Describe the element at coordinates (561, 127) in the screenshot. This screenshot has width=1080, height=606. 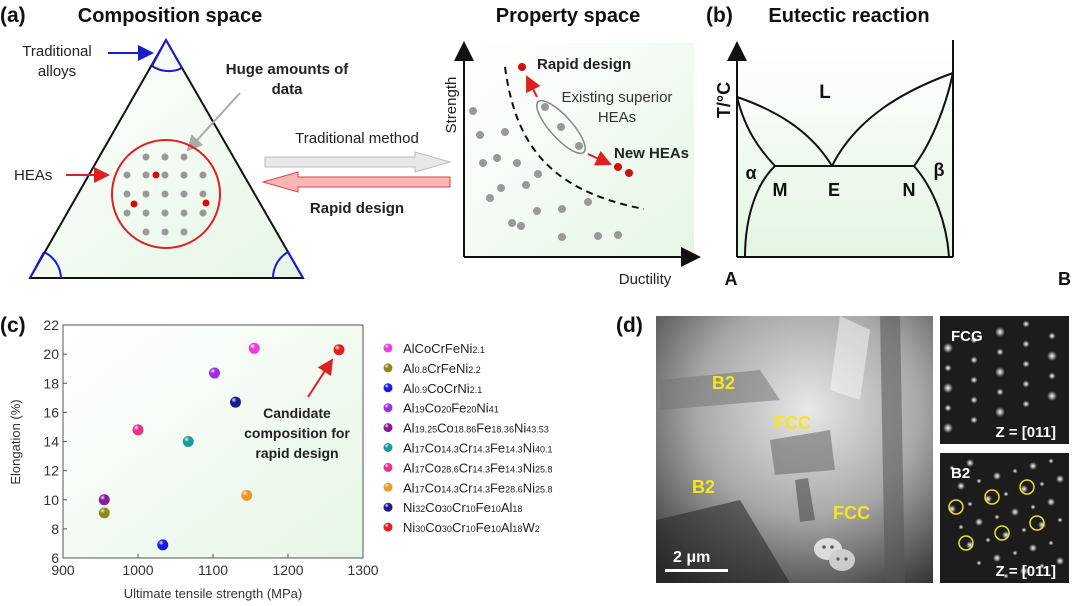
I see `existing-superior-ellipse` at that location.